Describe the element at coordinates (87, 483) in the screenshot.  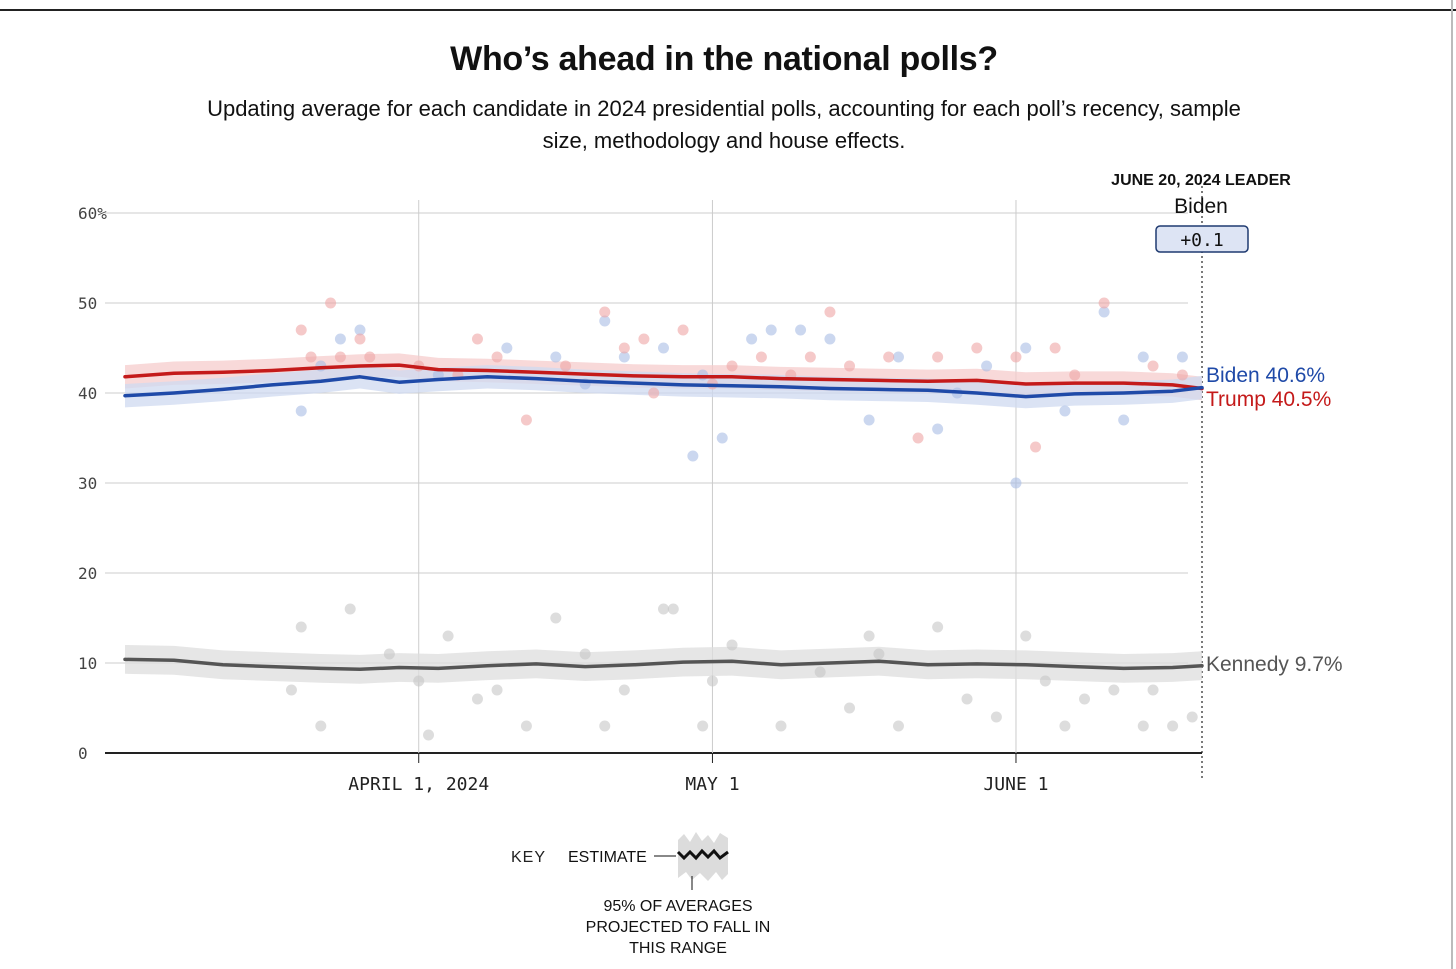
I see `y-tick-label: 30` at that location.